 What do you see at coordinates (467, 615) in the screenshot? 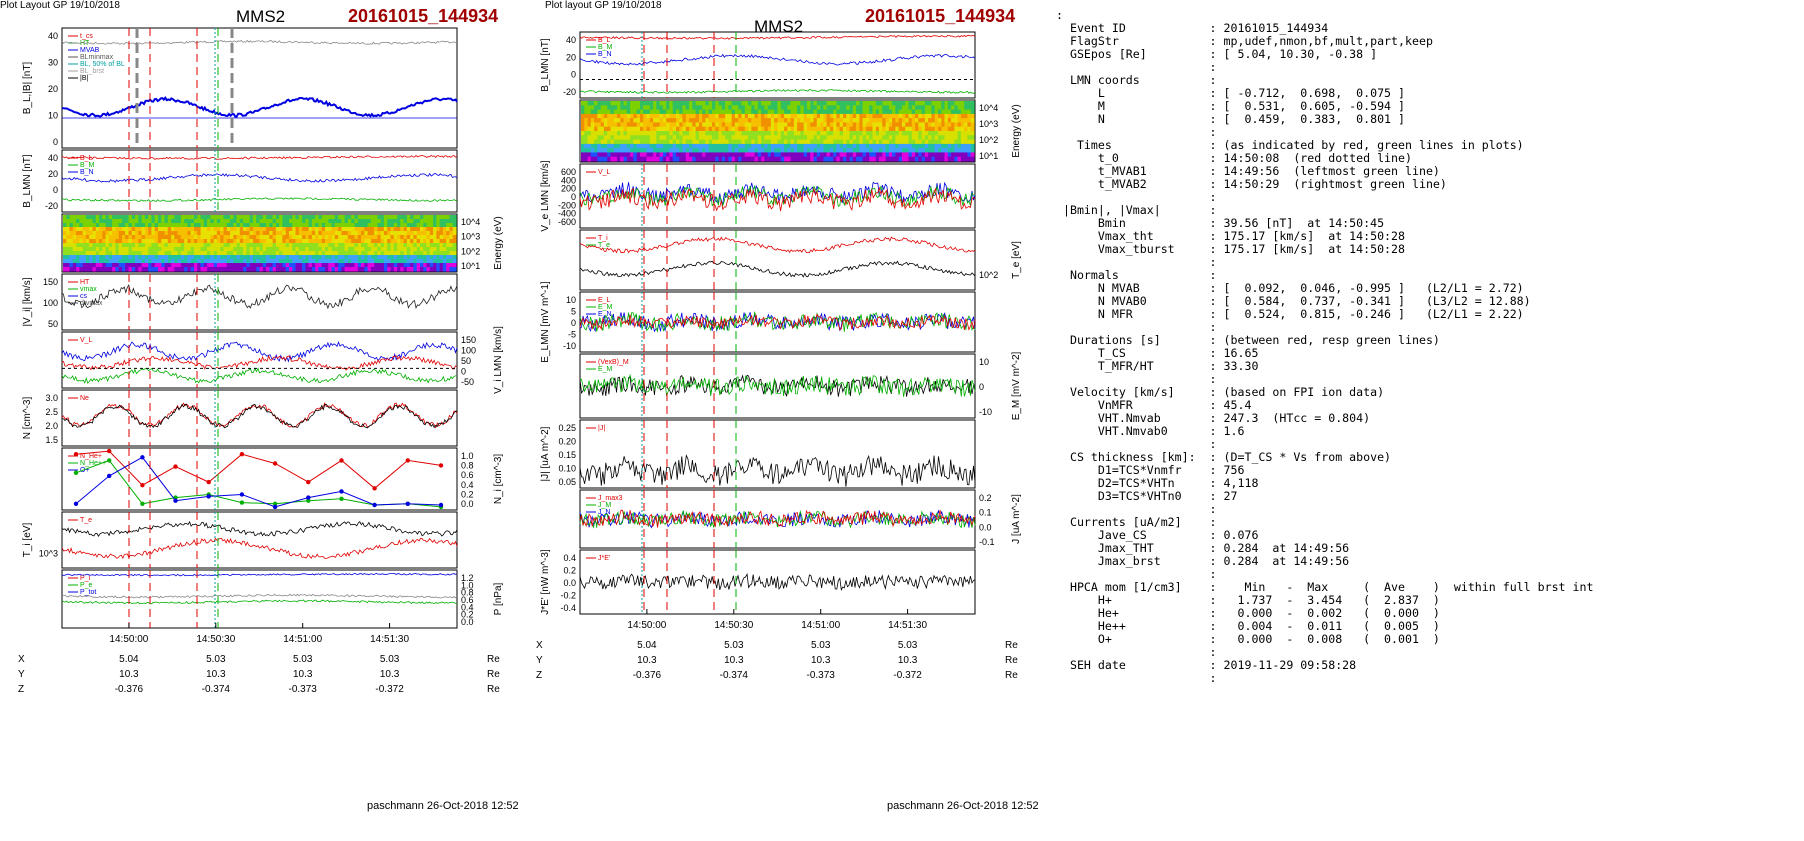
I see `y-tick-label: 0.2` at bounding box center [467, 615].